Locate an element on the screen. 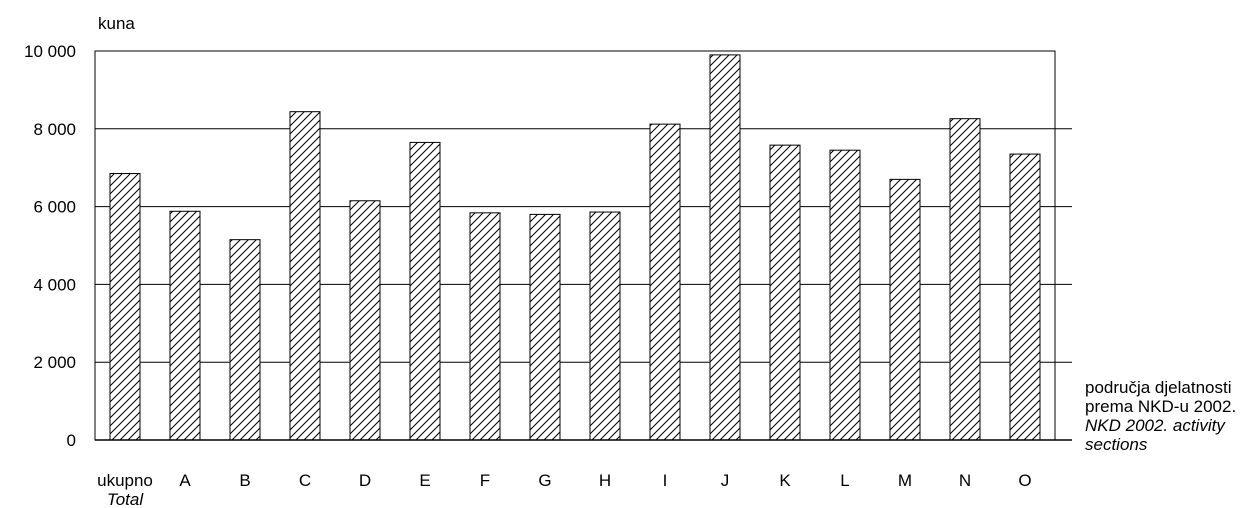 The width and height of the screenshot is (1260, 508). bar-A is located at coordinates (185, 325).